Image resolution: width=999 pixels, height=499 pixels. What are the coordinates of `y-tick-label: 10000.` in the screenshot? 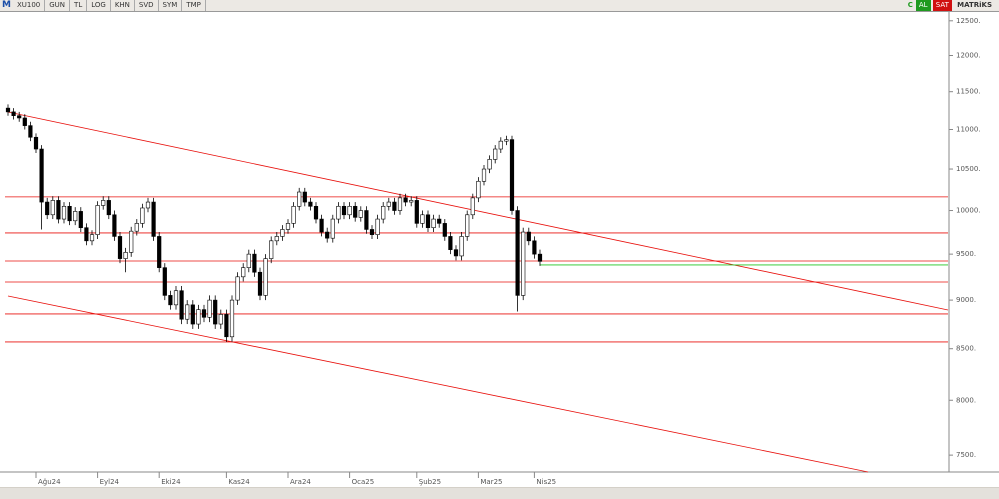 It's located at (968, 211).